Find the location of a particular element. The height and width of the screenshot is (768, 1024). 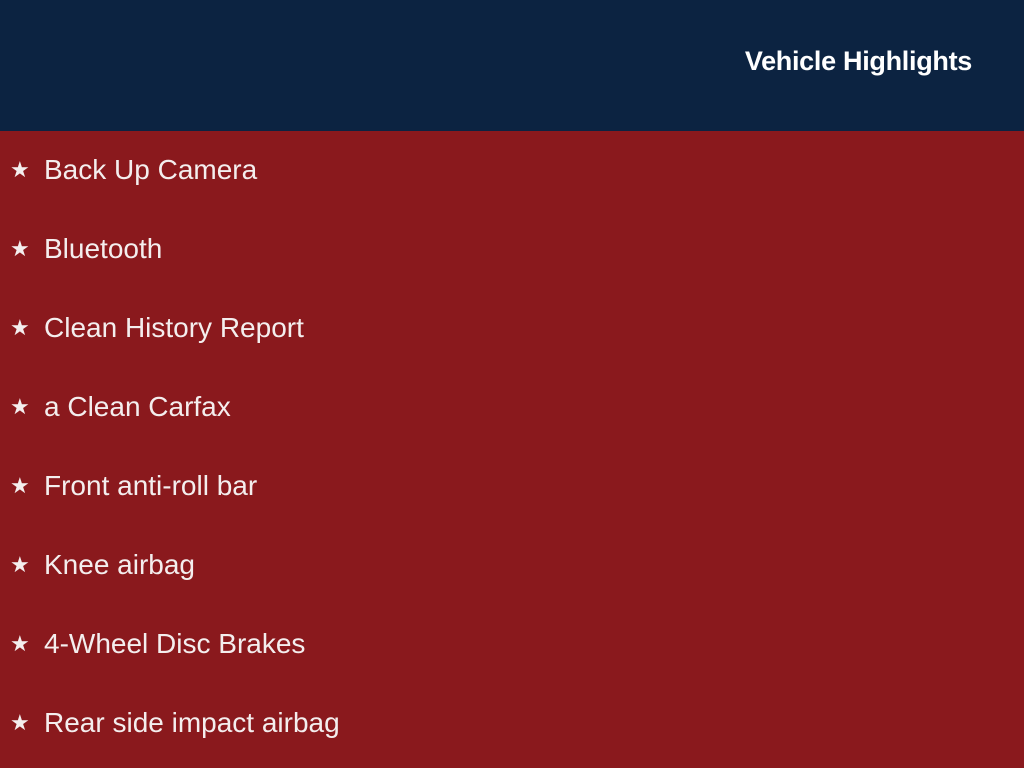

highlight-label: a Clean Carfax is located at coordinates (137, 406).